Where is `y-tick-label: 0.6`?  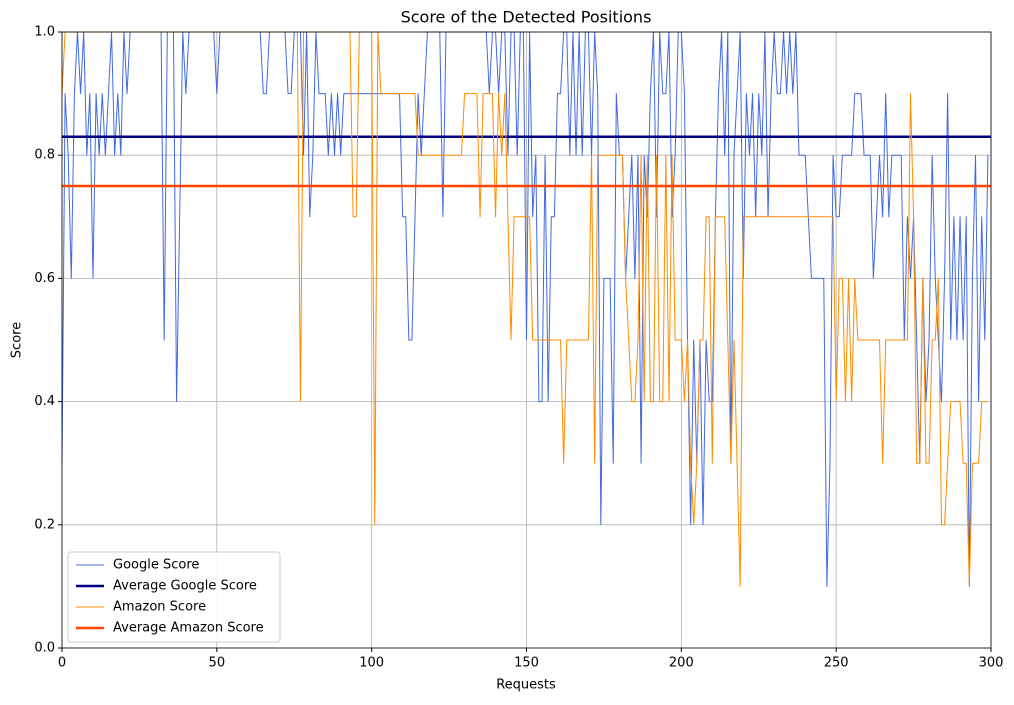 y-tick-label: 0.6 is located at coordinates (44, 278).